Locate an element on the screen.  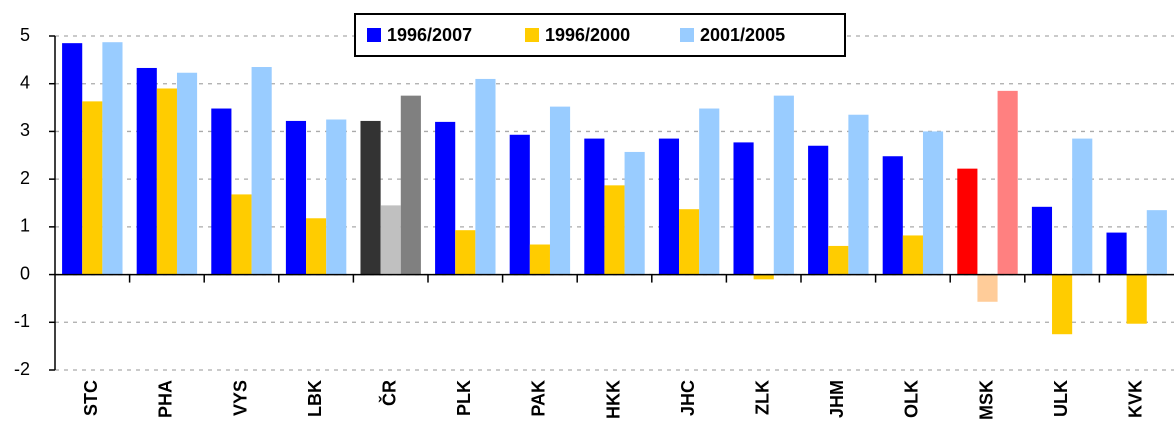
y-tick-label: 1 is located at coordinates (25, 226).